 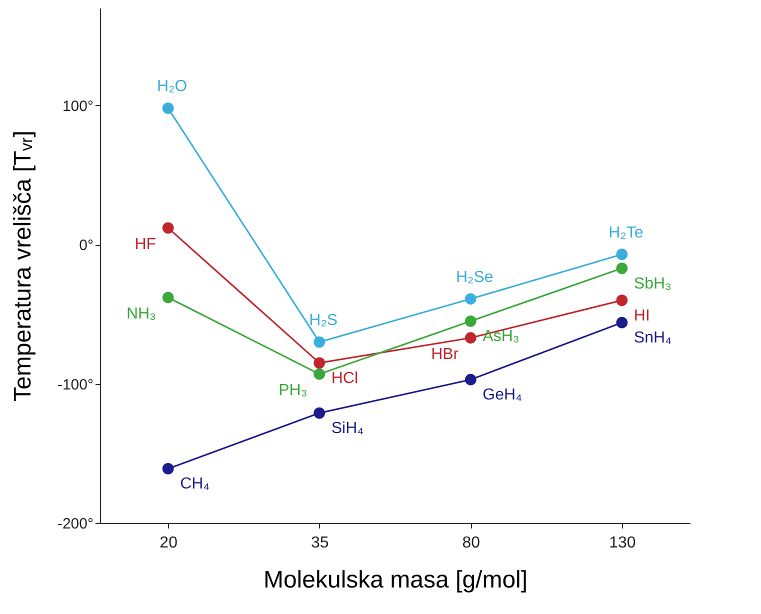 What do you see at coordinates (75, 385) in the screenshot?
I see `y-tick-label: -100°` at bounding box center [75, 385].